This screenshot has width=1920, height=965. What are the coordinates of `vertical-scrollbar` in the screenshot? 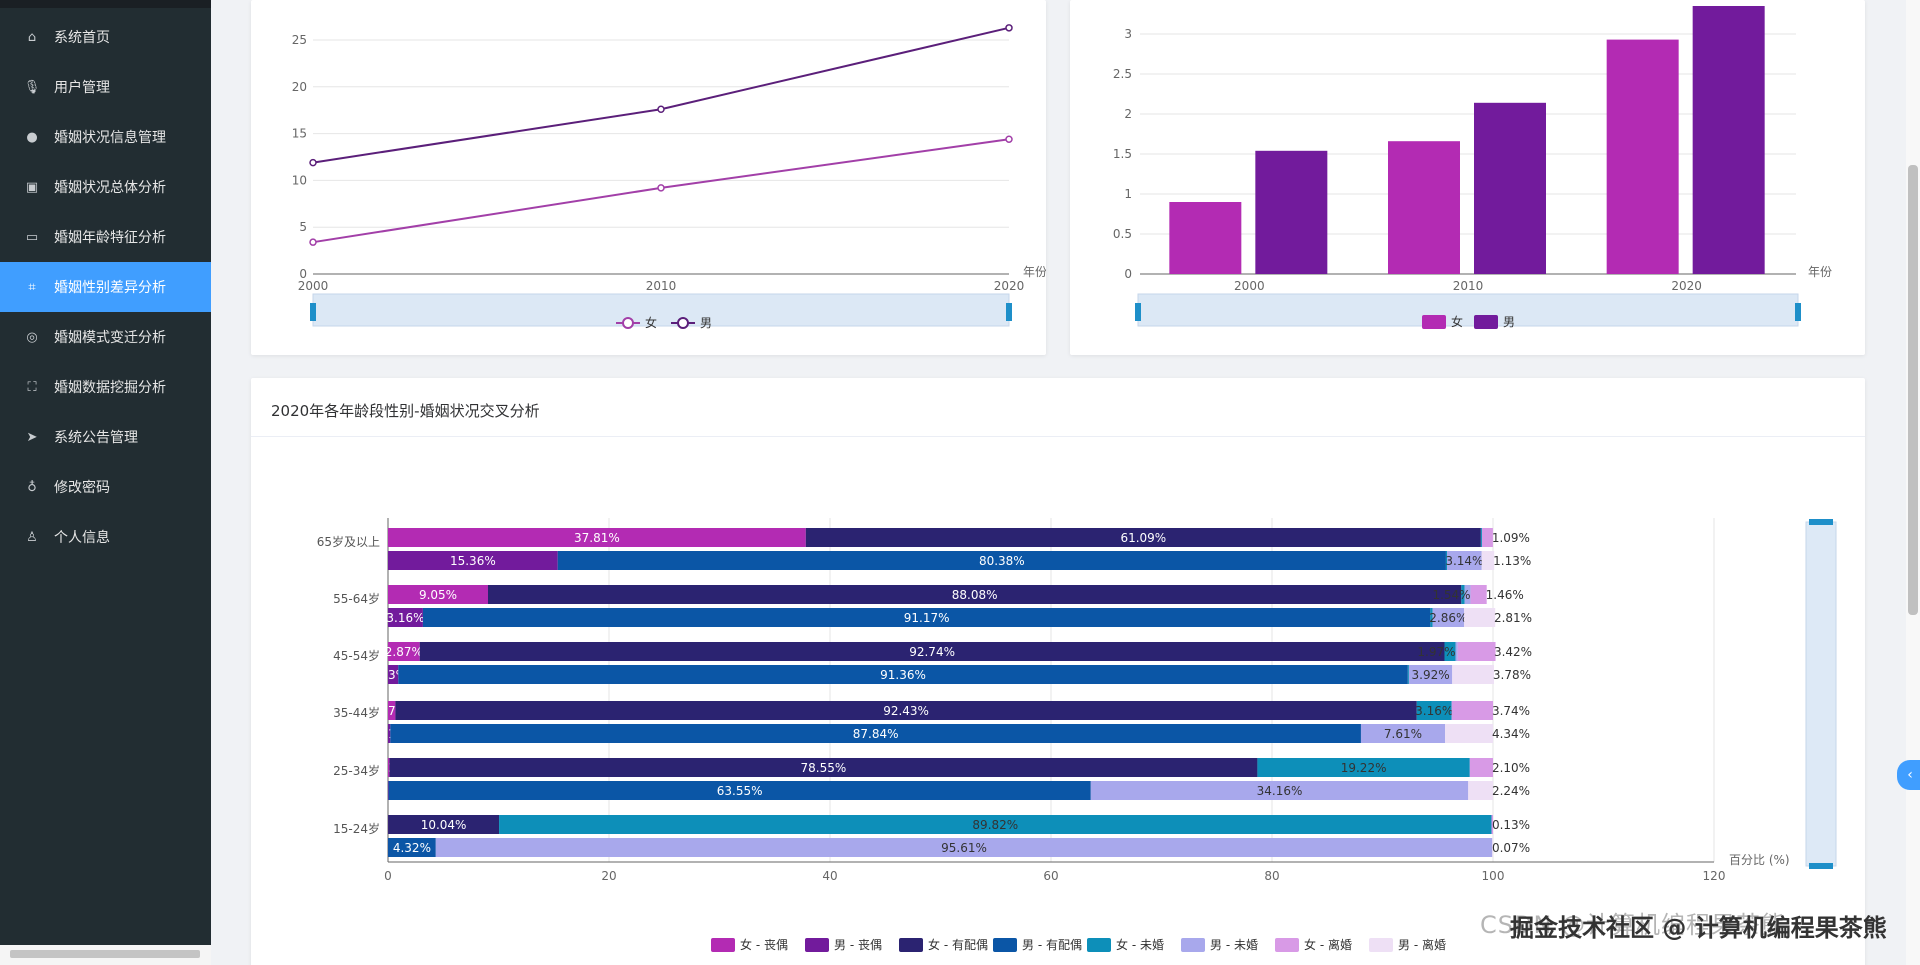 It's located at (1913, 482).